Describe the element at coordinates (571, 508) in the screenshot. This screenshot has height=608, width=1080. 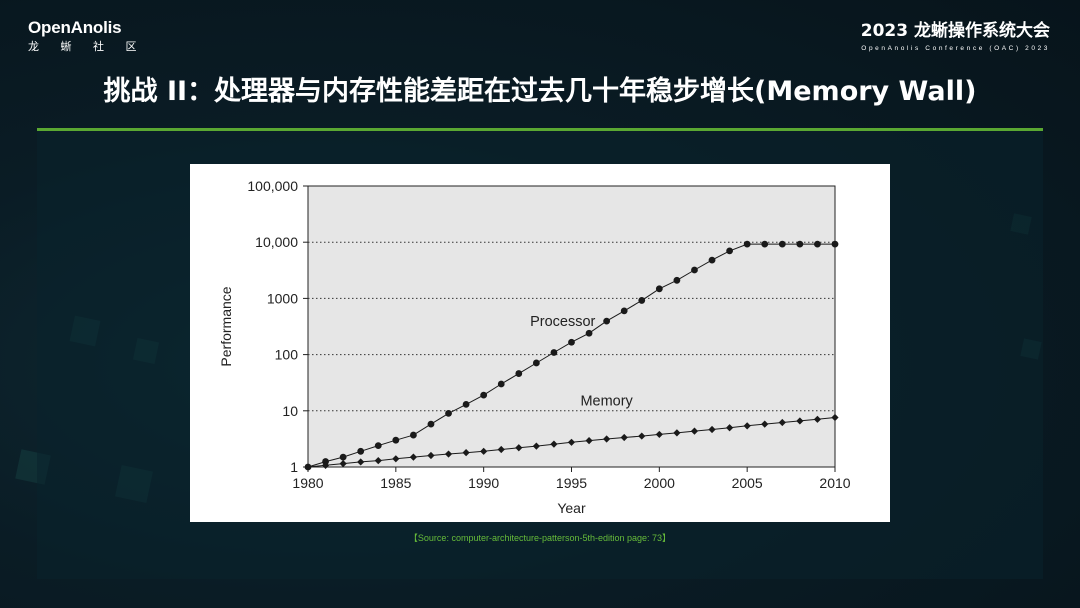
I see `x-axis-label: Year` at that location.